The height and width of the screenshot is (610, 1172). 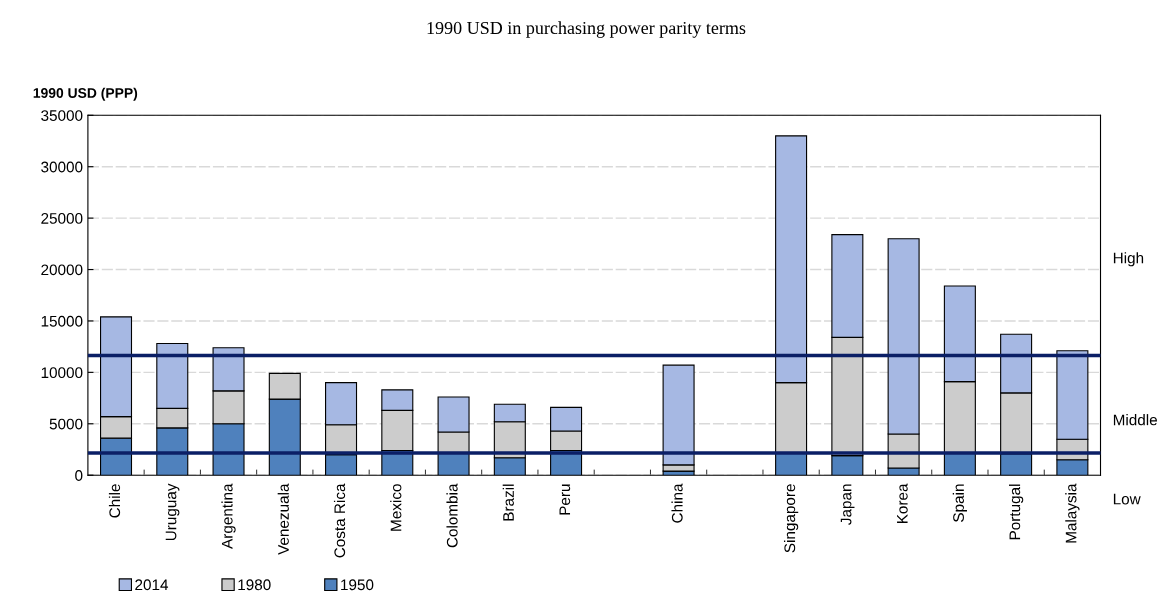 What do you see at coordinates (85, 94) in the screenshot?
I see `y-axis-title: 1990 USD (PPP)` at bounding box center [85, 94].